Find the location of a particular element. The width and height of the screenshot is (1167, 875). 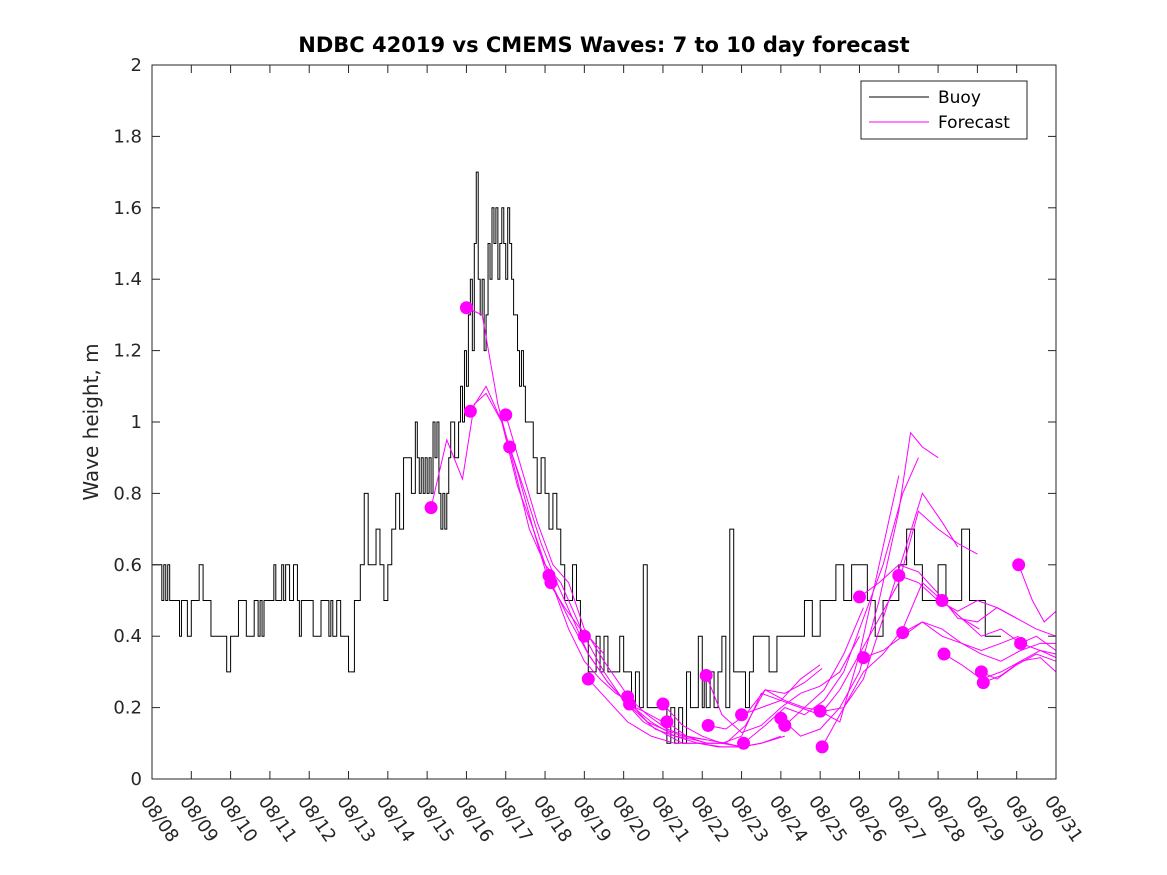

legend: Buoy Forecast is located at coordinates (944, 110).